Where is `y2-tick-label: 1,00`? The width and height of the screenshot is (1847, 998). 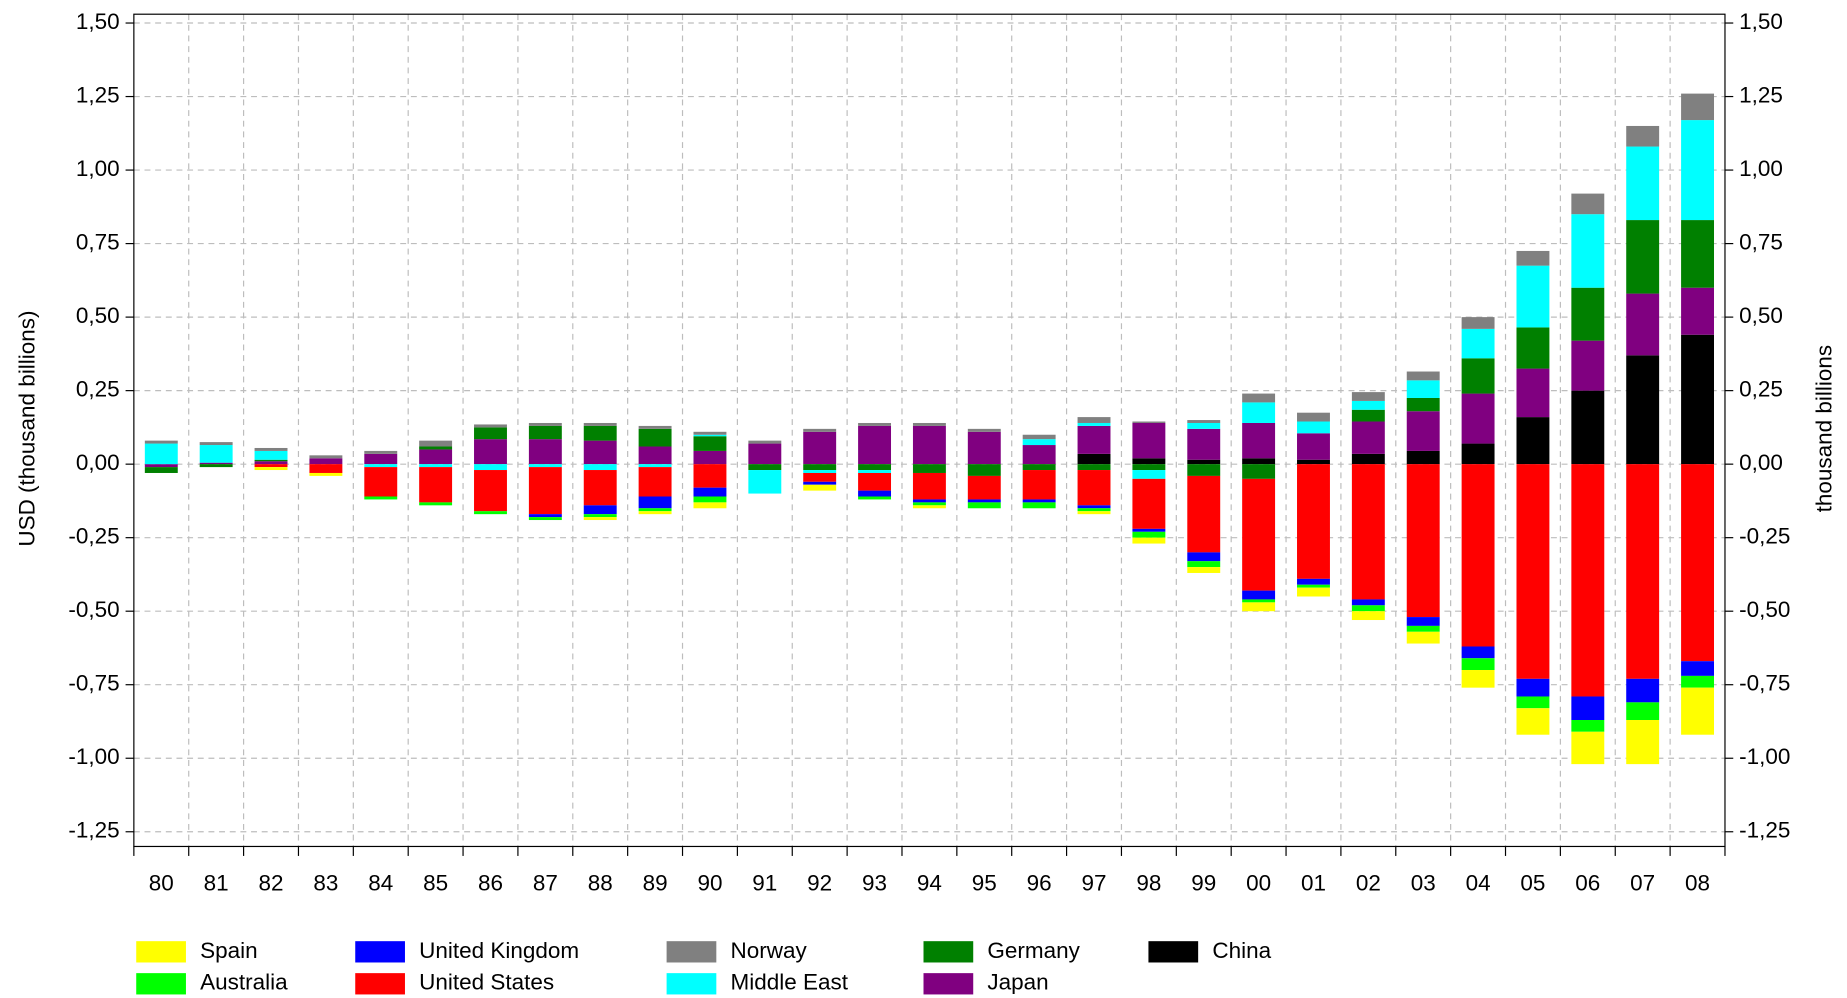
y2-tick-label: 1,00 is located at coordinates (1761, 168).